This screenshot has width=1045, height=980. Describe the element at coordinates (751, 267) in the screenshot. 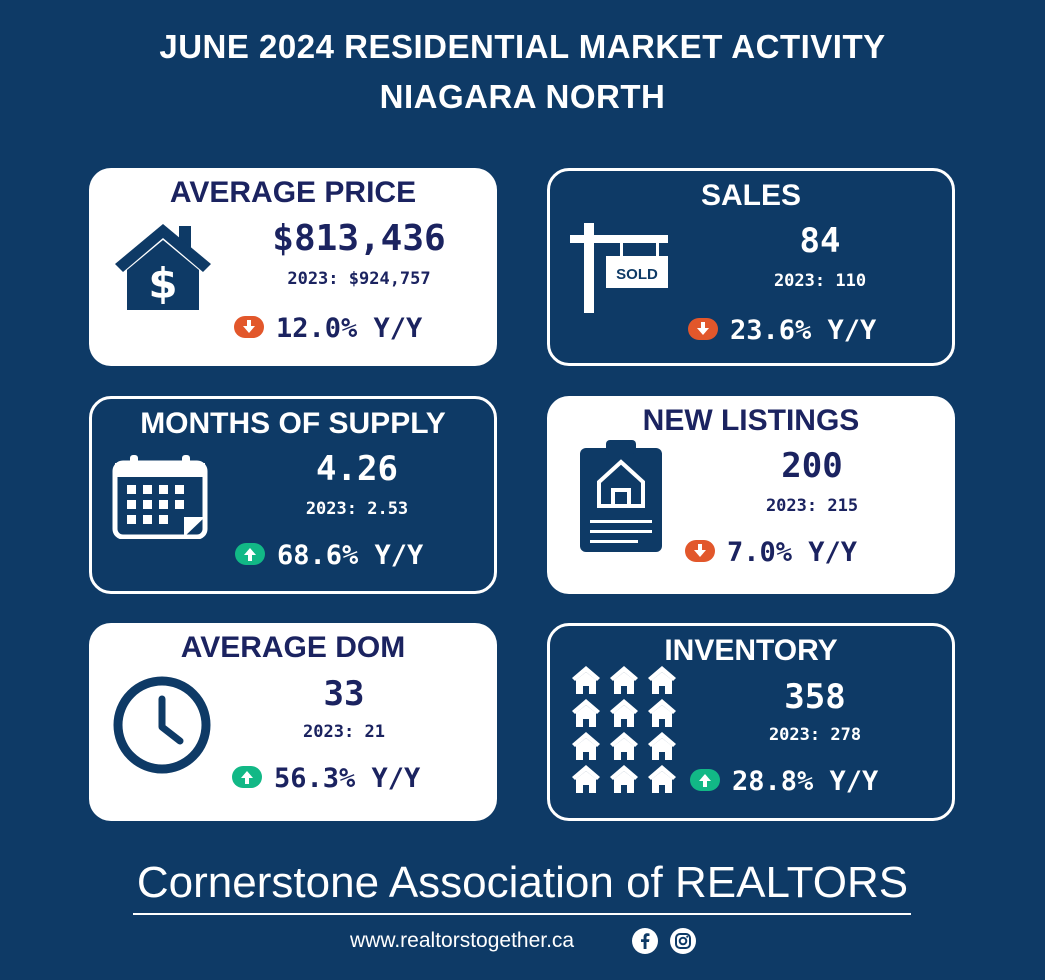

I see `sales-card: SALES SOLD 84 2023: 110 23.6% Y/Y` at that location.